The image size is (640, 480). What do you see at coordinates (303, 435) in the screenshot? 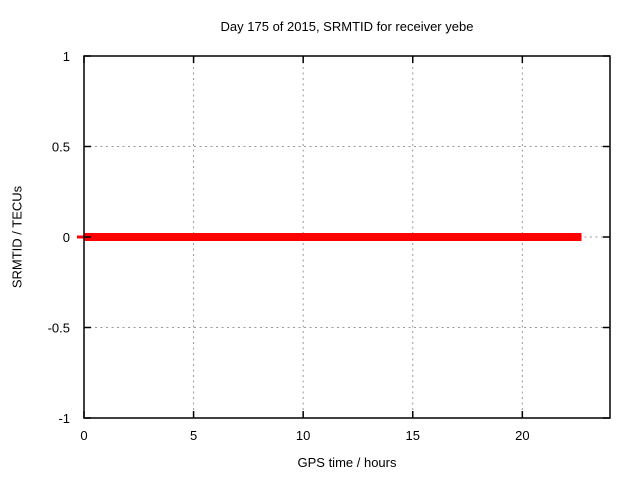
I see `x-tick-label: 10` at bounding box center [303, 435].